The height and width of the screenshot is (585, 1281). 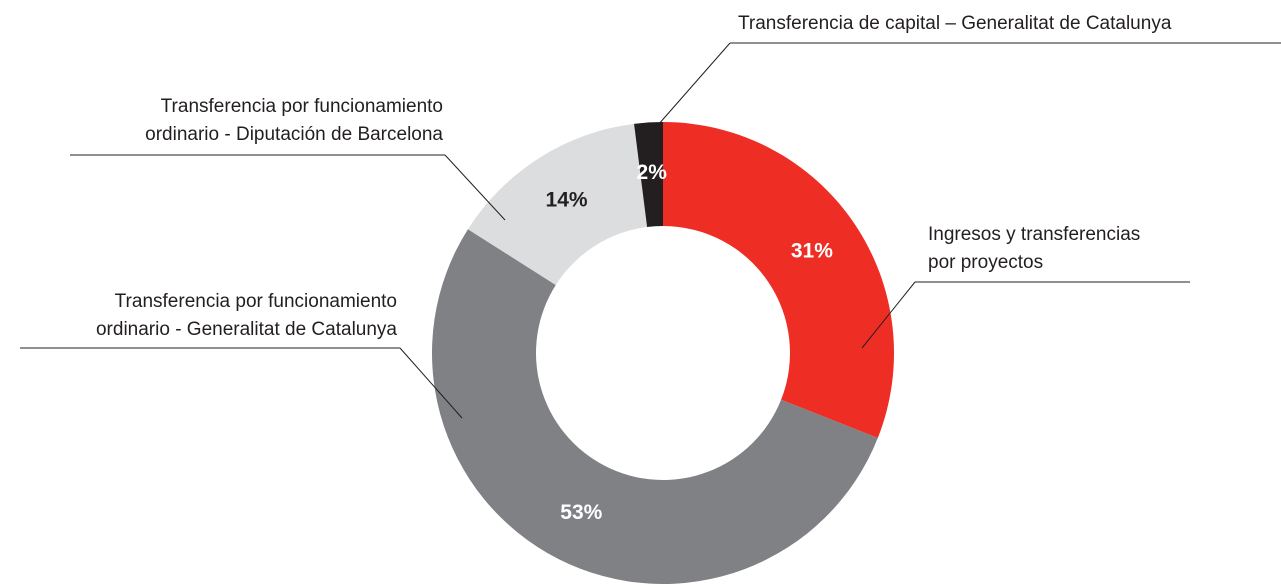 I want to click on category-label: Ingresos y transferencias, so click(x=1034, y=234).